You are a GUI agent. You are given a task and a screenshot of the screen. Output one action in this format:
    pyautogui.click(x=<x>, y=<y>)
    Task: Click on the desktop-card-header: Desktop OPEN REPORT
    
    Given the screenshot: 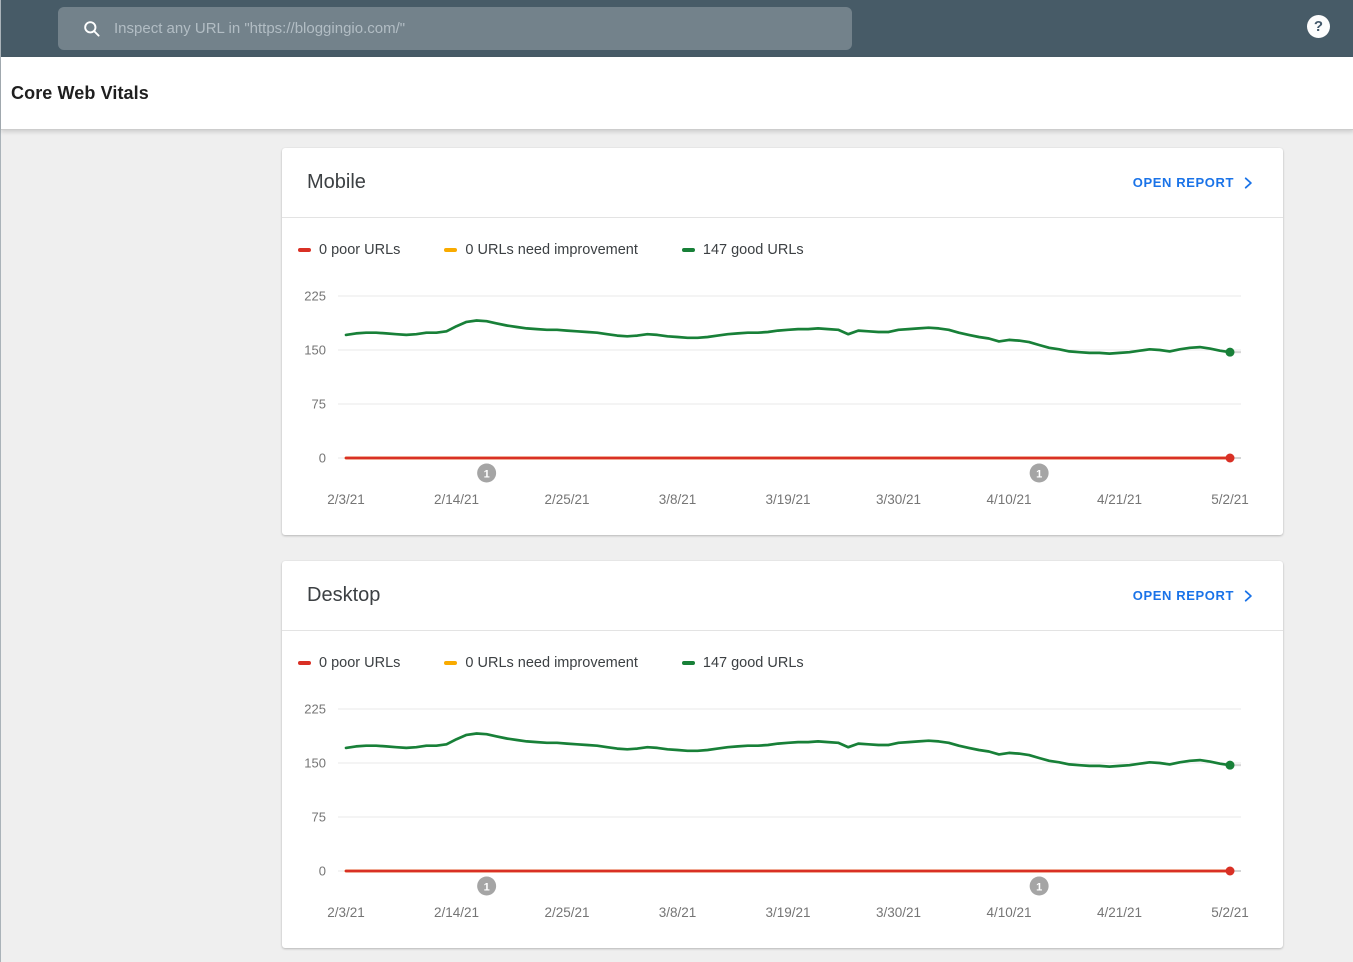 What is the action you would take?
    pyautogui.click(x=782, y=596)
    